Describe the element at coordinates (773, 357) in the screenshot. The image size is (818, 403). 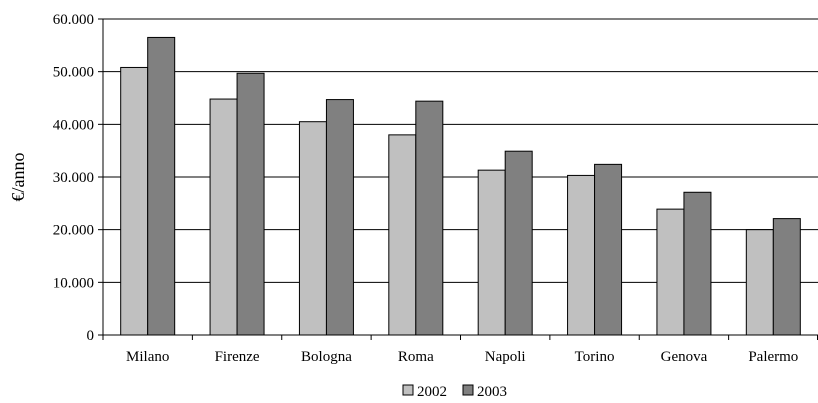
I see `x-tick-label: Palermo` at that location.